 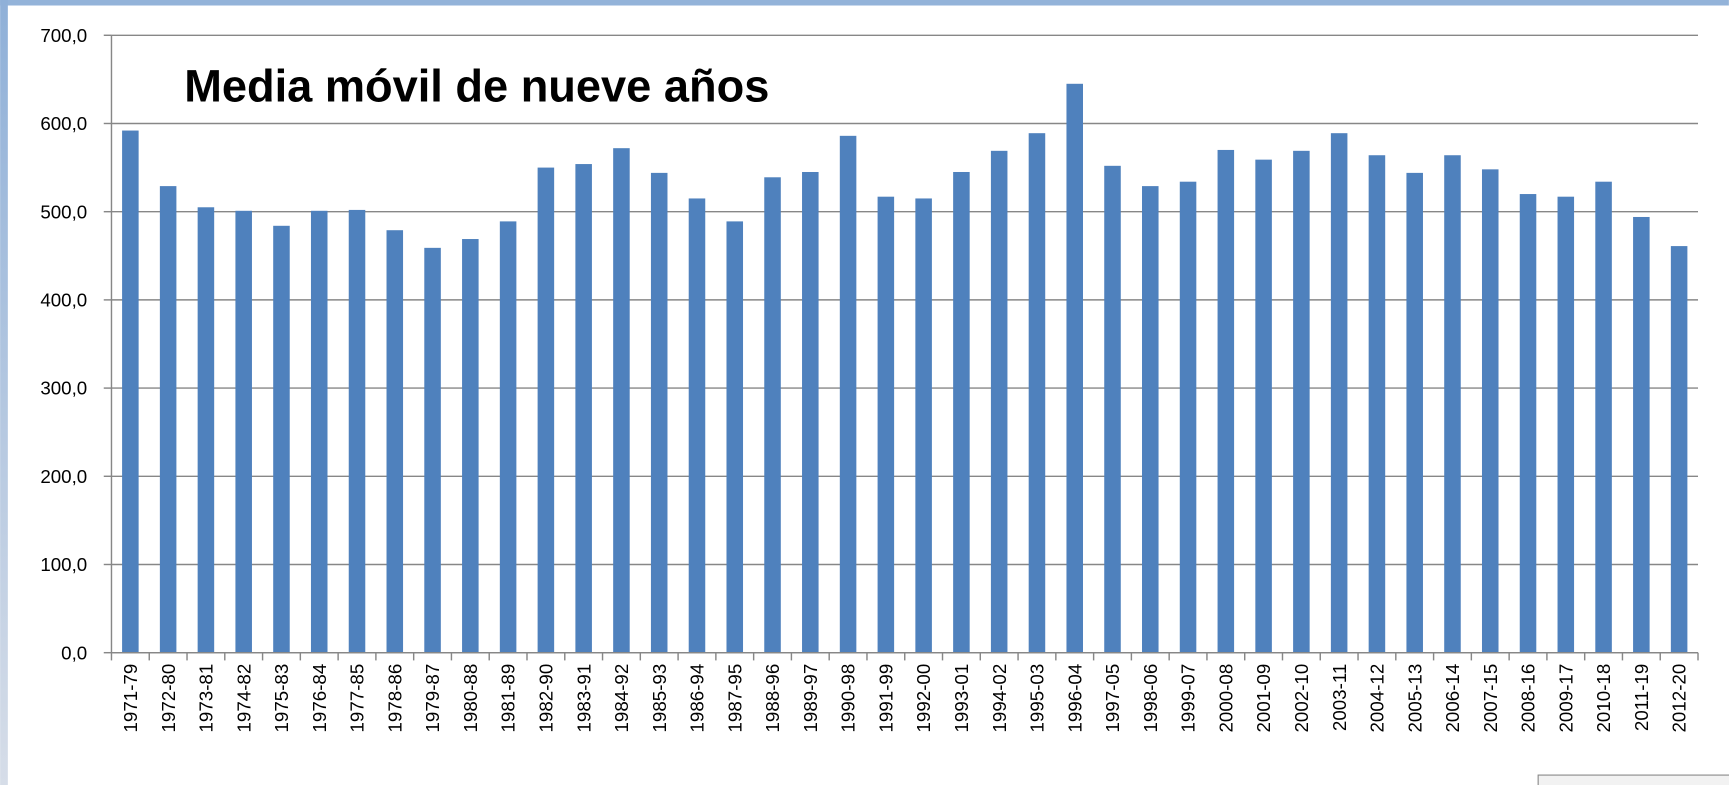 What do you see at coordinates (4, 392) in the screenshot?
I see `left-border` at bounding box center [4, 392].